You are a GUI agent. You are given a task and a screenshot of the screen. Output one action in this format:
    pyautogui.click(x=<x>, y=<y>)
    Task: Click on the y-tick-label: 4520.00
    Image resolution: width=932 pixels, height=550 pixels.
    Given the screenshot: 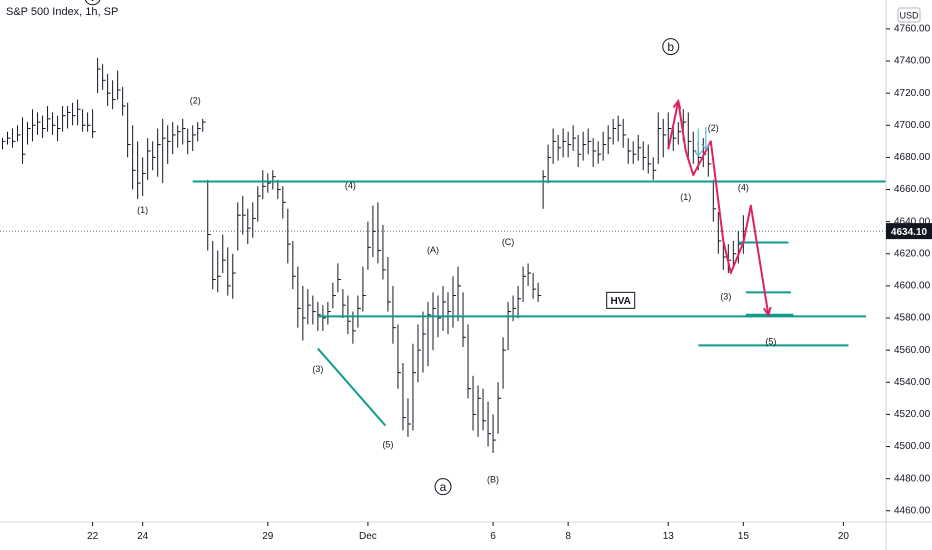 What is the action you would take?
    pyautogui.click(x=912, y=414)
    